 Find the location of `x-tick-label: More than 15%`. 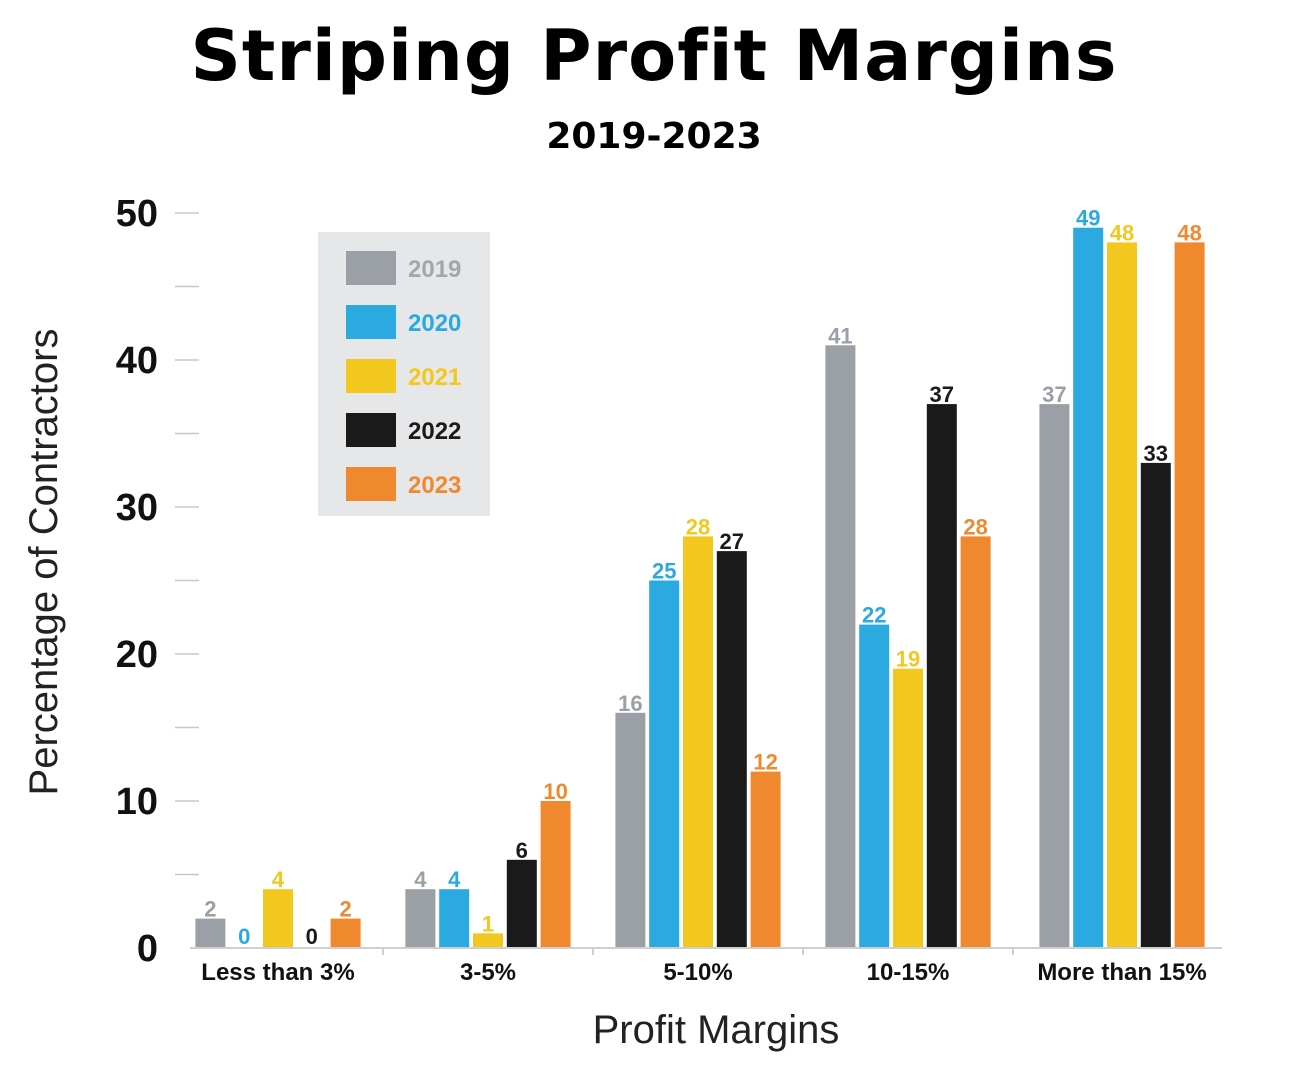

x-tick-label: More than 15% is located at coordinates (1121, 972).